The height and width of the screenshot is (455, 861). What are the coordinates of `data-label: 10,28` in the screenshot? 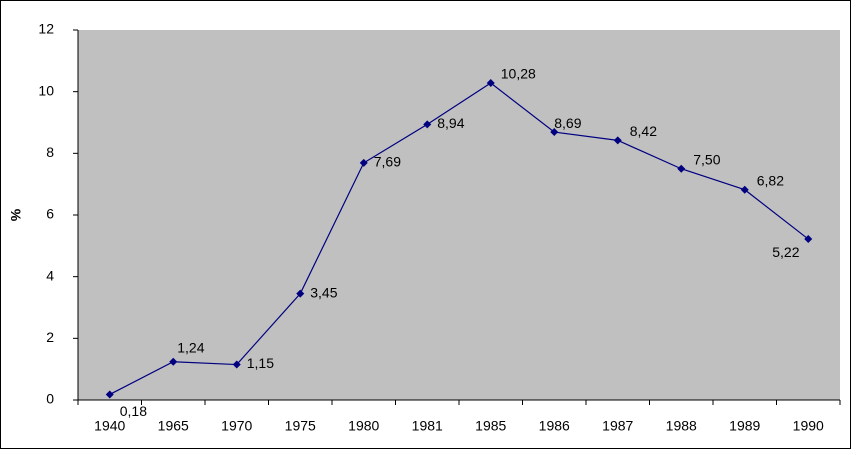 It's located at (518, 74).